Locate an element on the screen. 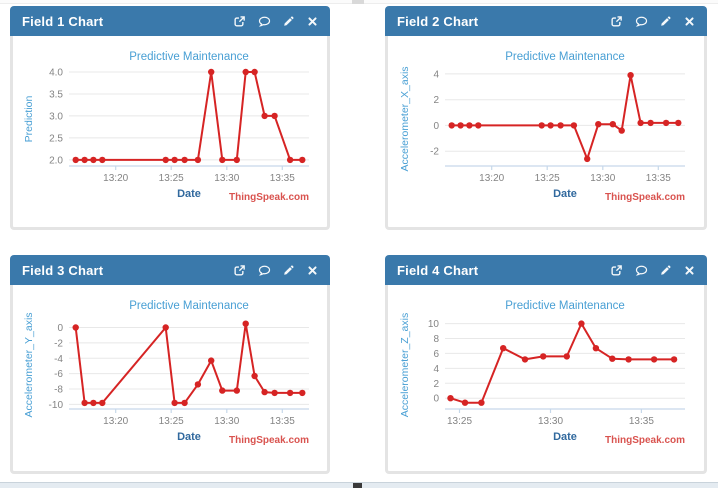 The image size is (718, 488). browser-edge-bottom is located at coordinates (359, 485).